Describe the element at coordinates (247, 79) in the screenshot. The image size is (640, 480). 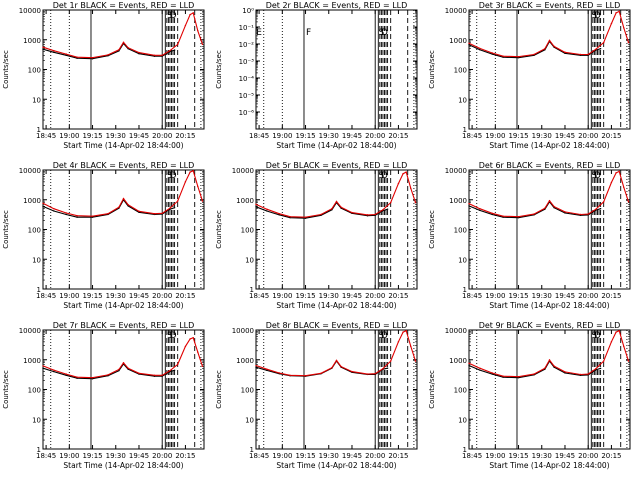
I see `y-tick-label: 10⁻⁴` at that location.